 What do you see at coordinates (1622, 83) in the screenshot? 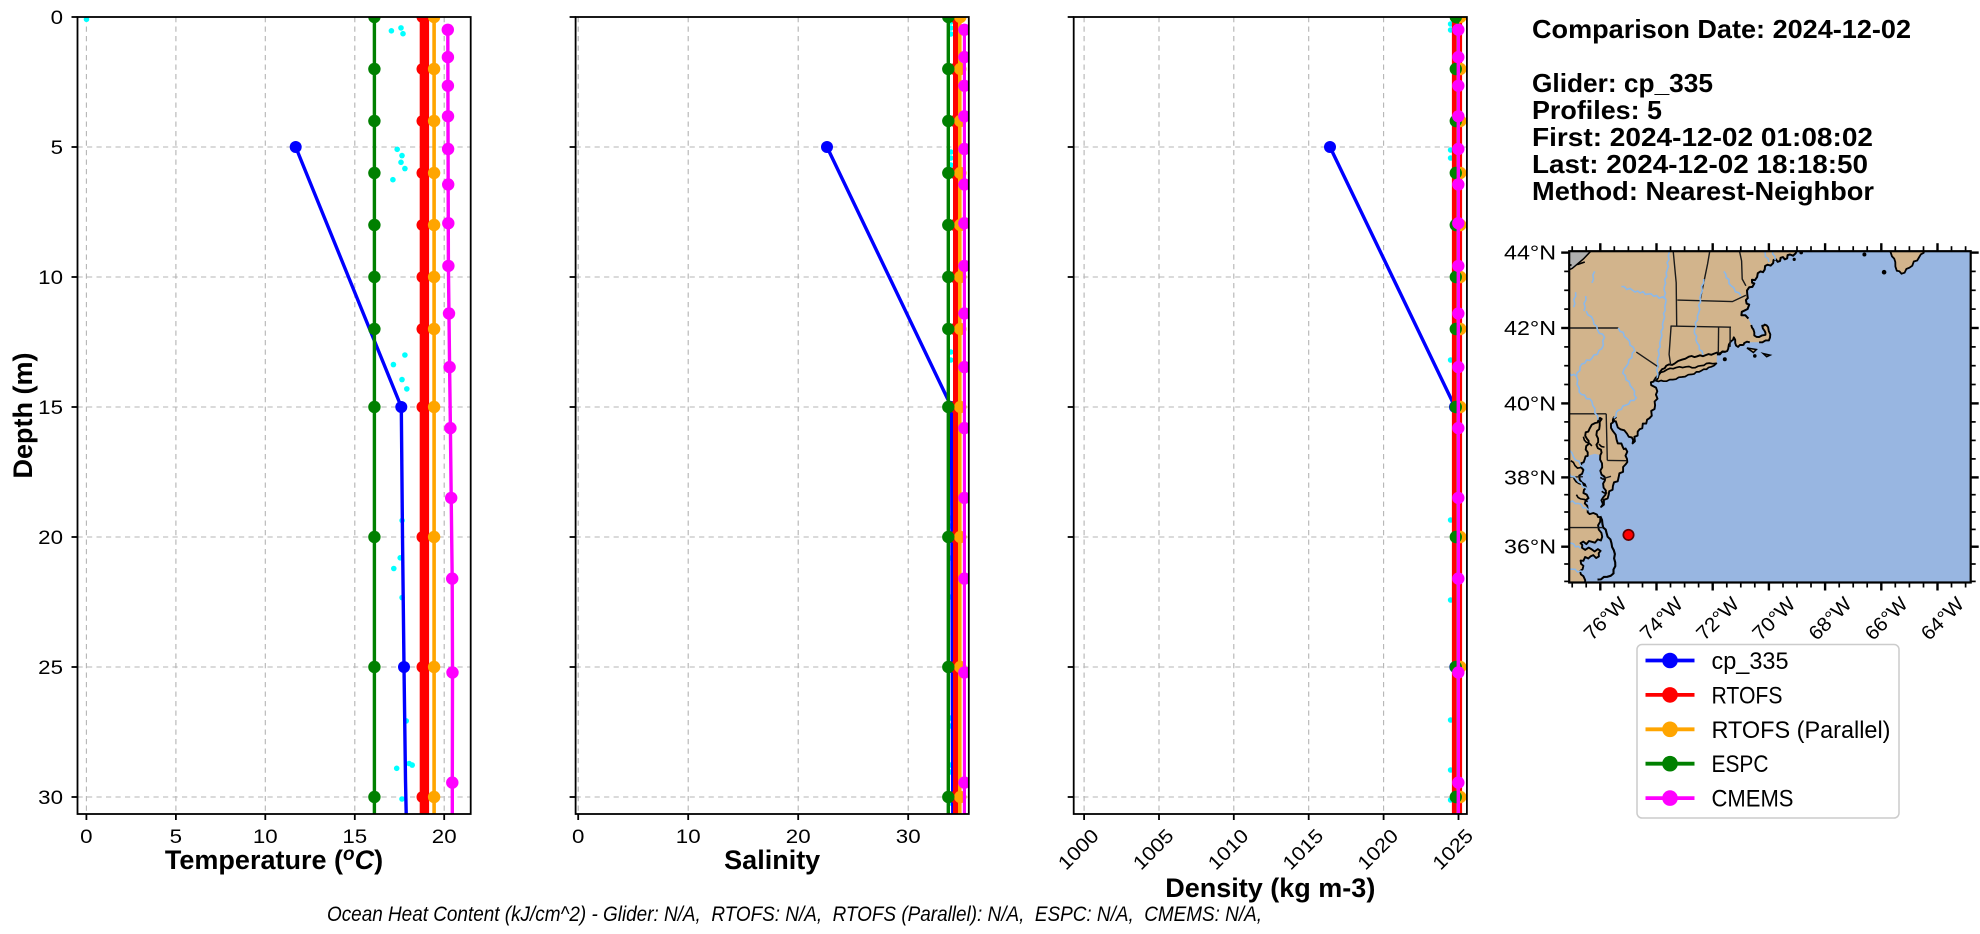
I see `svg-text: Glider: cp_335` at bounding box center [1622, 83].